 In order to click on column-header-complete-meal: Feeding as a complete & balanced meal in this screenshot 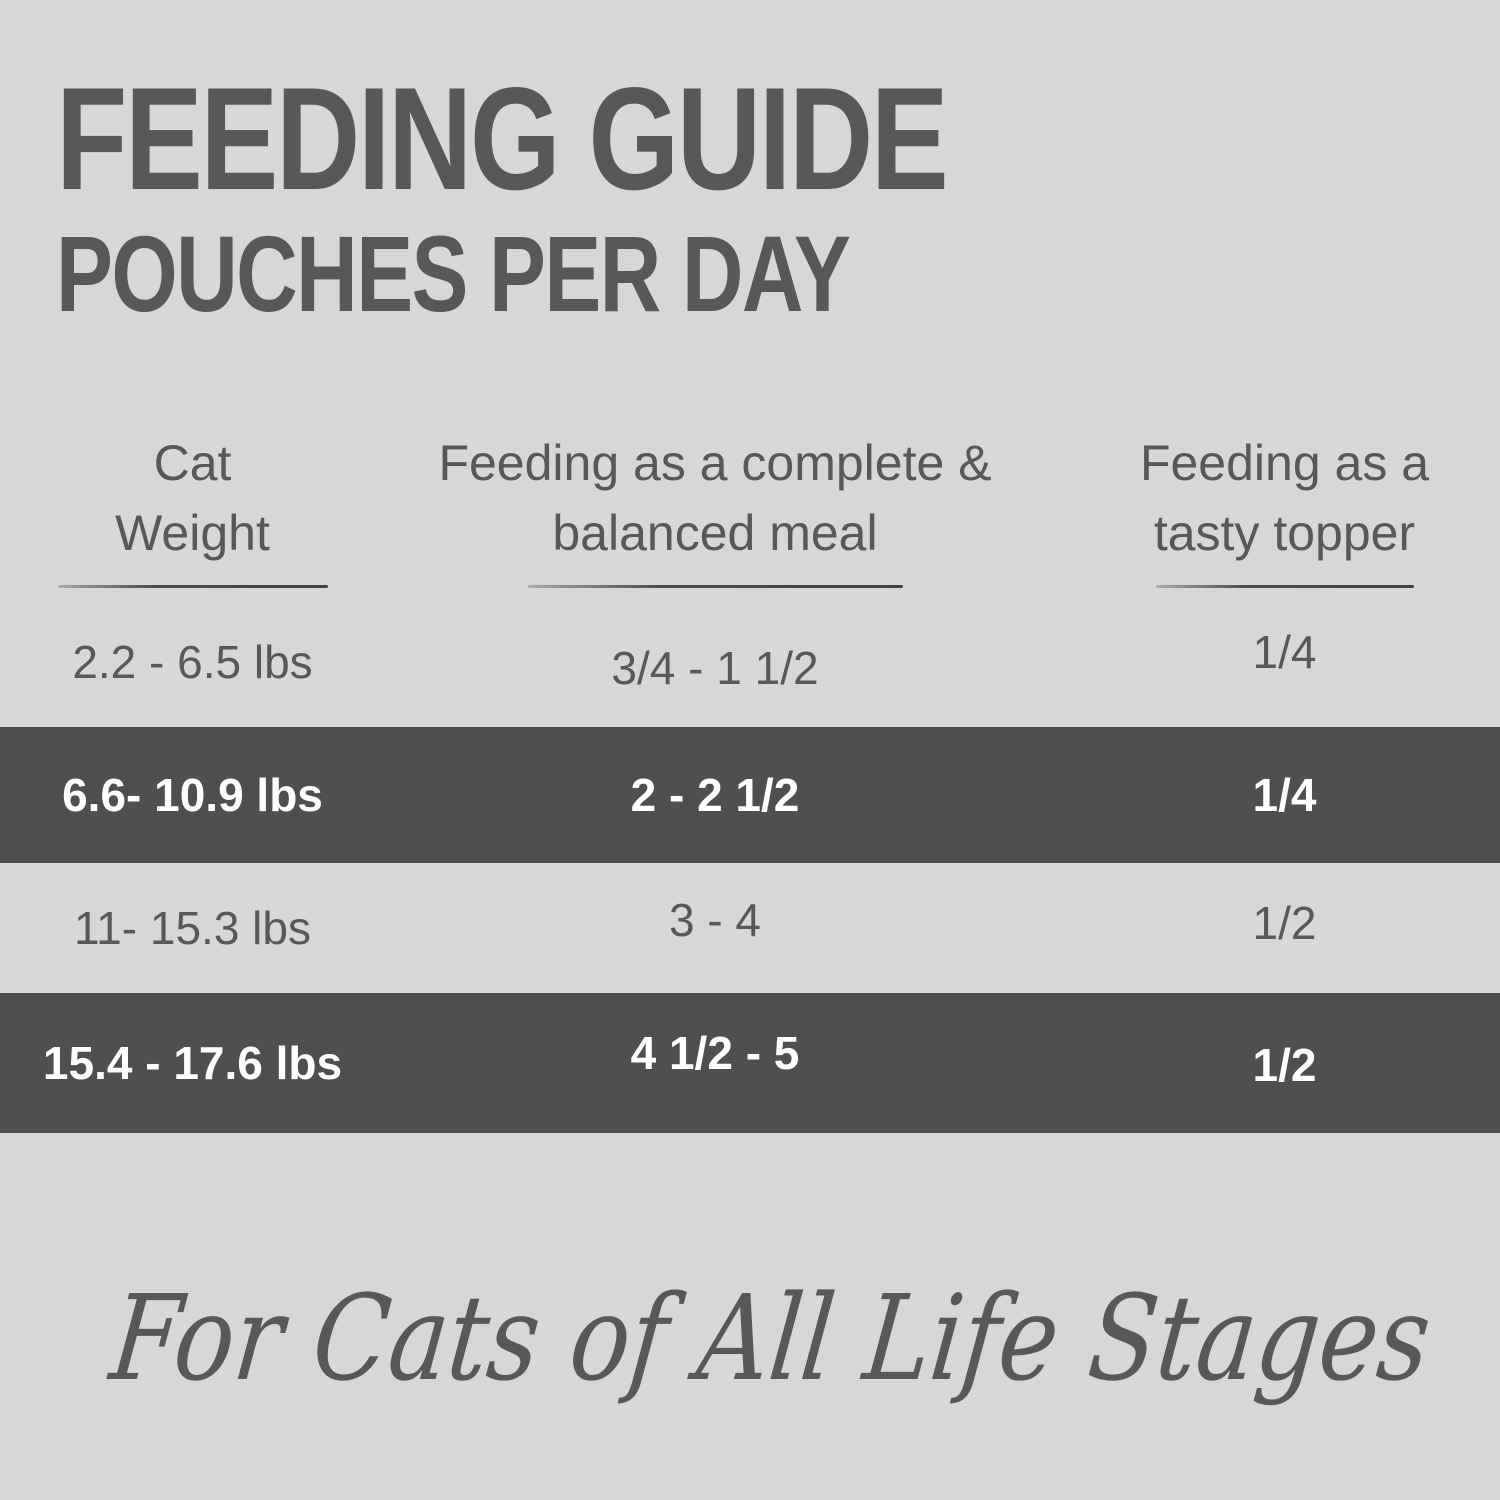, I will do `click(715, 508)`.